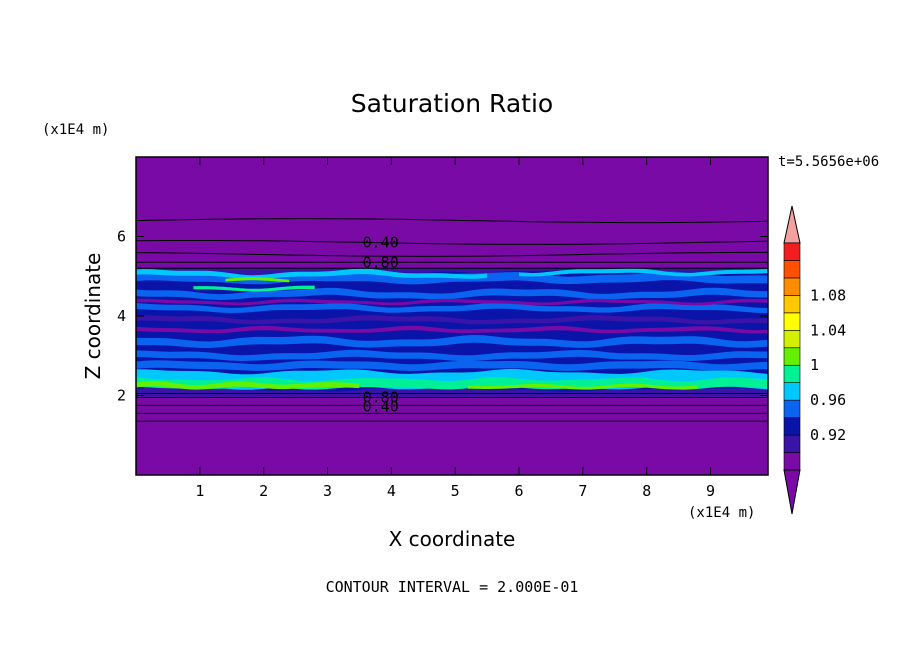 This screenshot has width=904, height=654. What do you see at coordinates (828, 330) in the screenshot?
I see `colorbar-label-1.04: 1.04` at bounding box center [828, 330].